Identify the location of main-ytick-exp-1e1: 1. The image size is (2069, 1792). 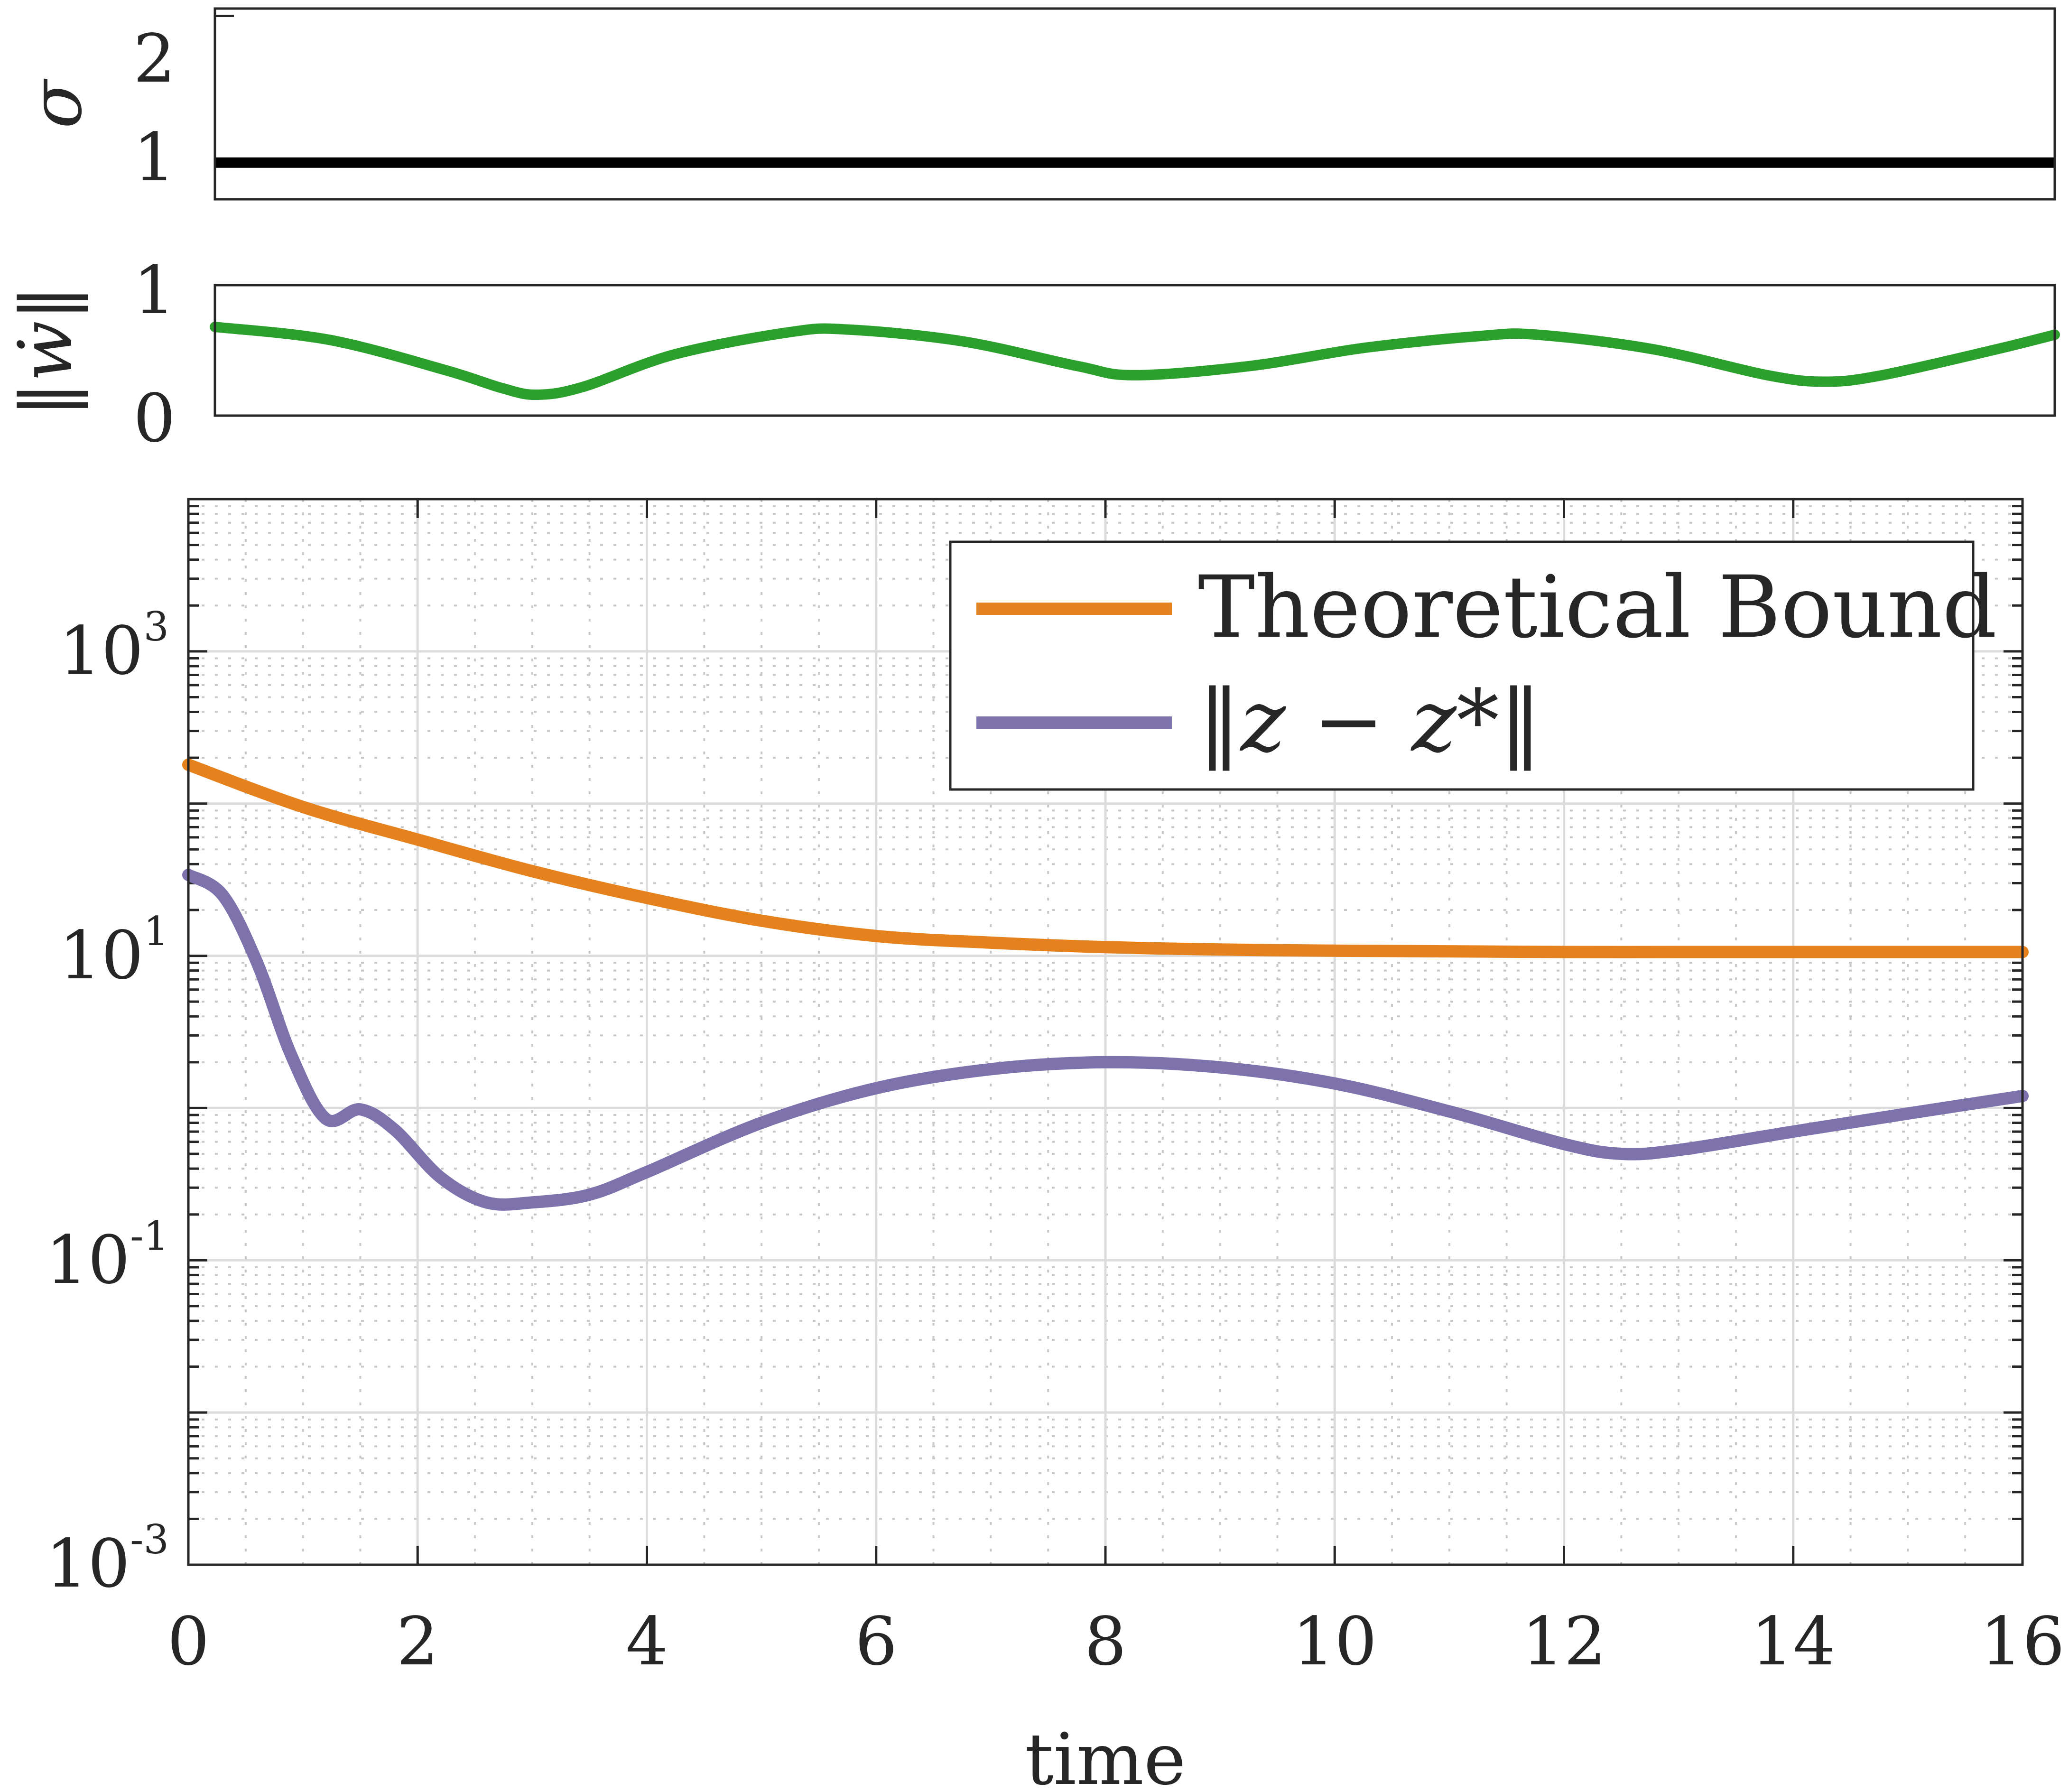
(156, 931).